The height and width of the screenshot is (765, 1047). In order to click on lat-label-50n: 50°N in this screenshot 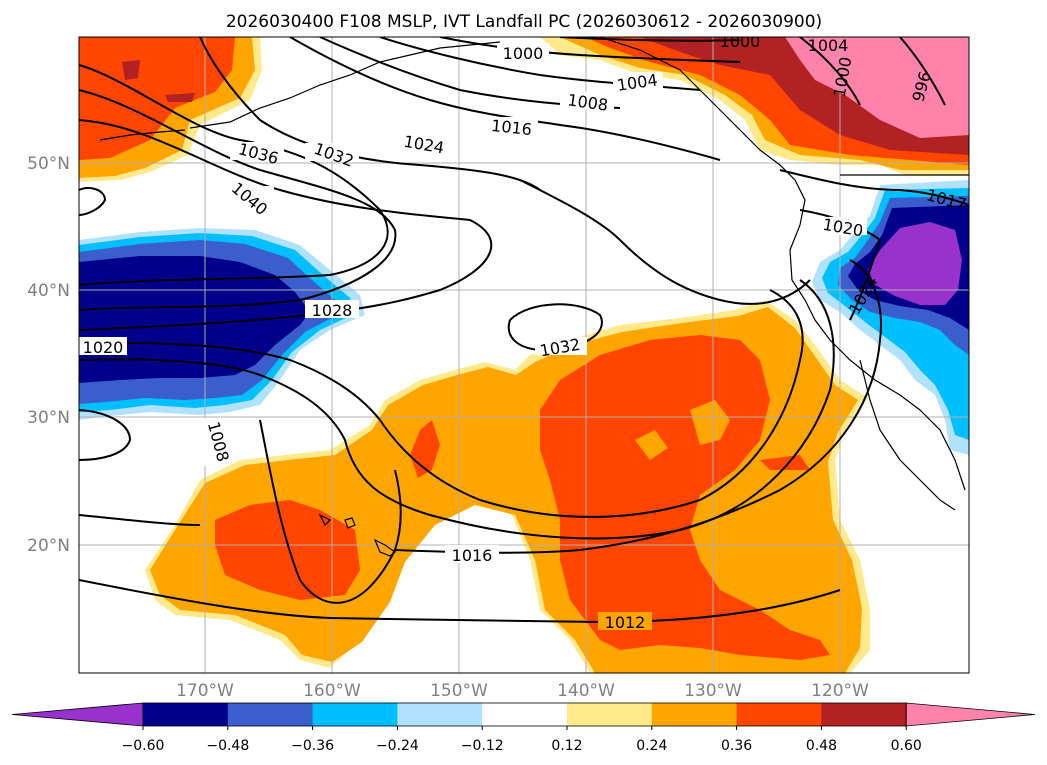, I will do `click(48, 164)`.